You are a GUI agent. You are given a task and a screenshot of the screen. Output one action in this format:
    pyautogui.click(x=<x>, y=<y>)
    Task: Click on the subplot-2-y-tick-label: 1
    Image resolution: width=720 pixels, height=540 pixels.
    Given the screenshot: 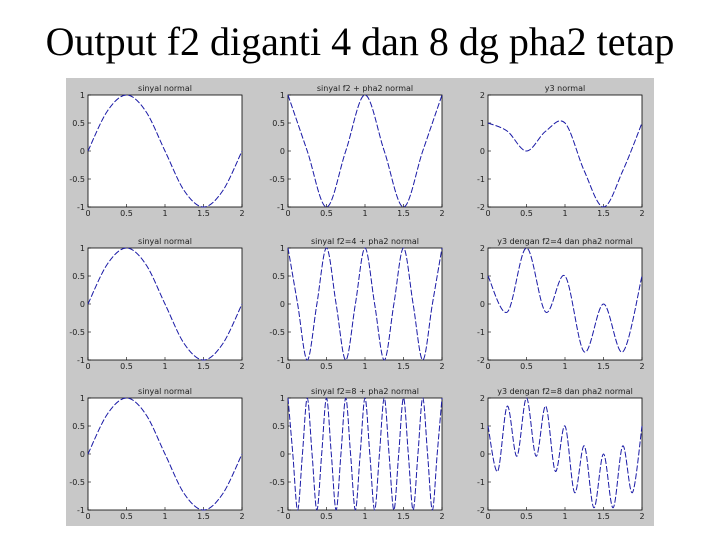 What is the action you would take?
    pyautogui.click(x=282, y=95)
    